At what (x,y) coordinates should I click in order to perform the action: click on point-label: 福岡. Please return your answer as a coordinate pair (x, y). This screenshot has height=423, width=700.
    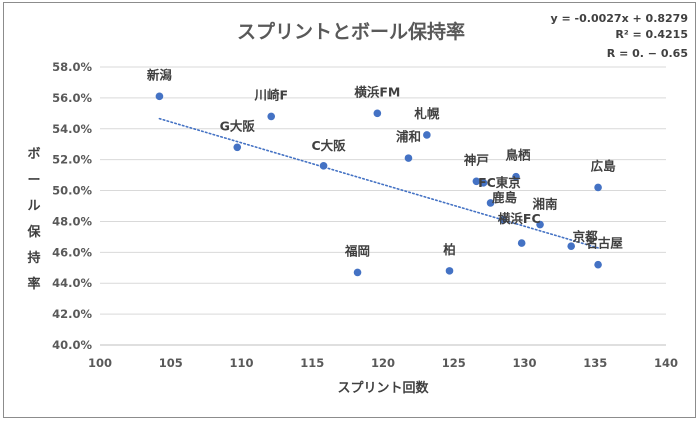
    Looking at the image, I should click on (357, 250).